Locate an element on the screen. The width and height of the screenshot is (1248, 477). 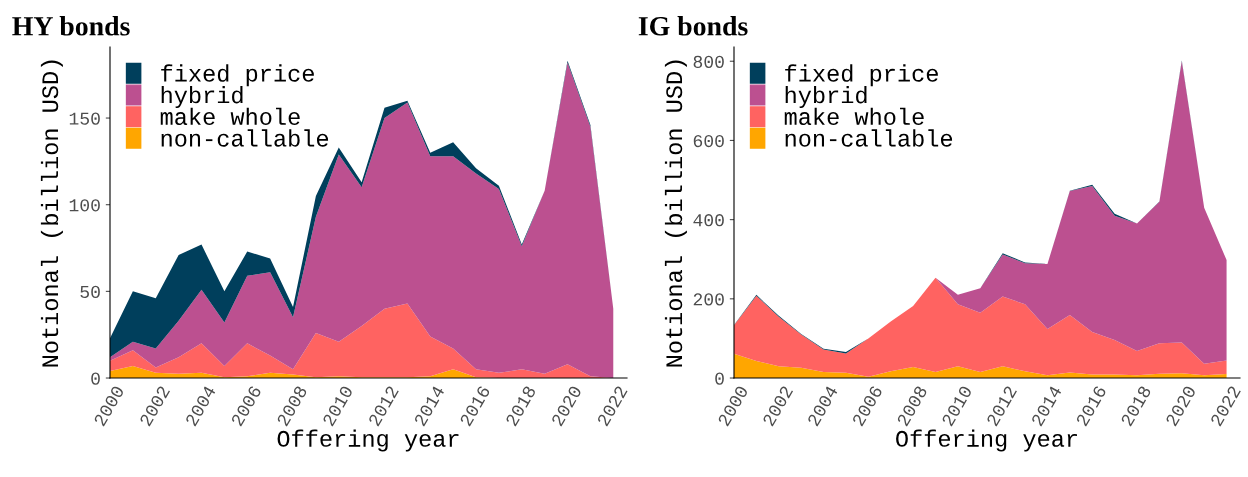
y-tick-label: 50 is located at coordinates (90, 292).